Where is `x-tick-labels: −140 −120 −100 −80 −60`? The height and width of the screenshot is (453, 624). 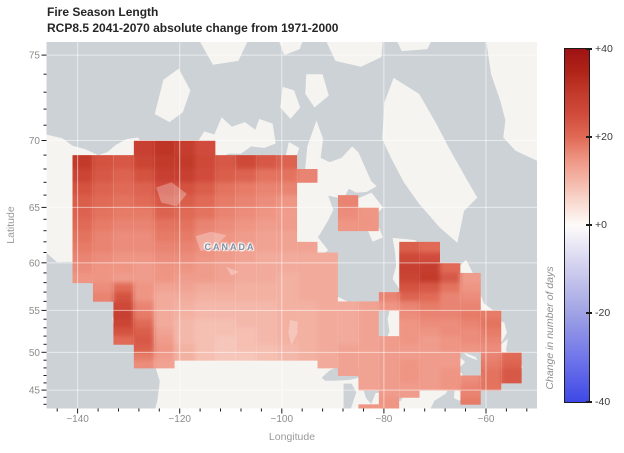 x-tick-labels: −140 −120 −100 −80 −60 is located at coordinates (280, 419).